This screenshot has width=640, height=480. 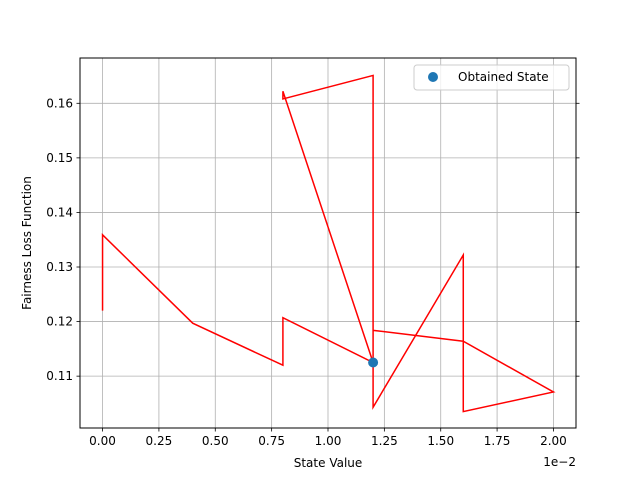 What do you see at coordinates (553, 441) in the screenshot?
I see `x-tick-label: 2.00` at bounding box center [553, 441].